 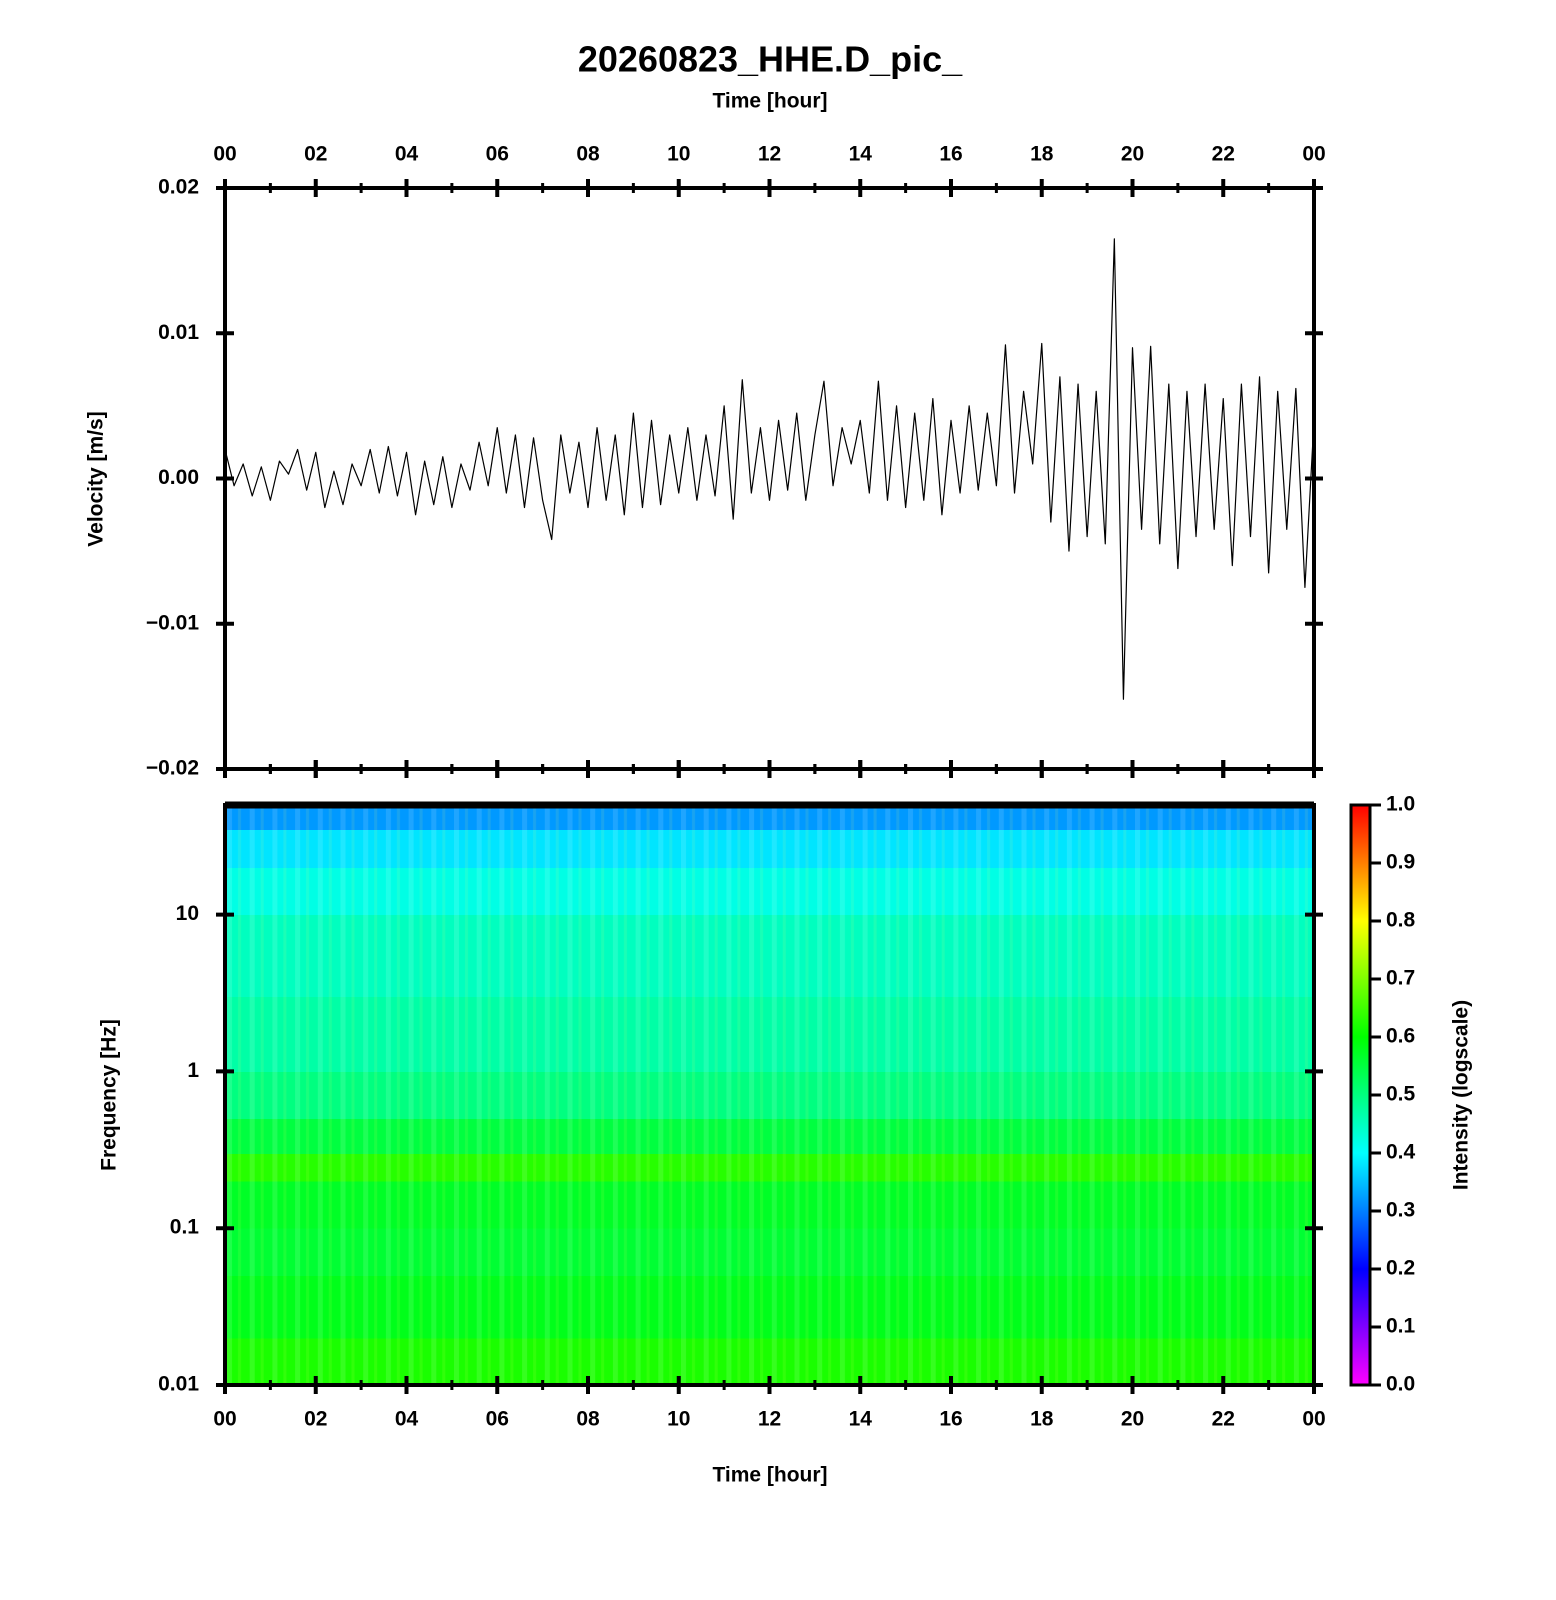 I want to click on colorbar-tick-label: 0.5, so click(x=1401, y=1094).